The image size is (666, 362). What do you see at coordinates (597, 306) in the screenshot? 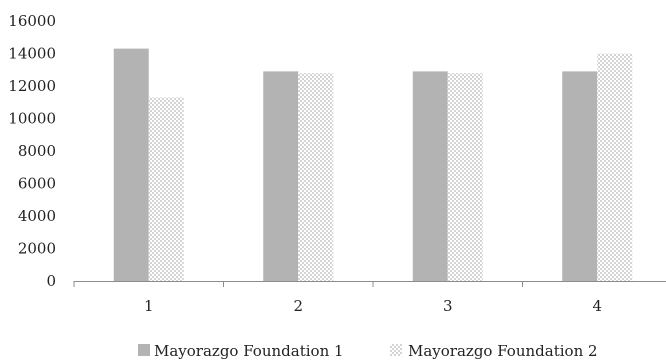
I see `x-tick-label: 4` at bounding box center [597, 306].